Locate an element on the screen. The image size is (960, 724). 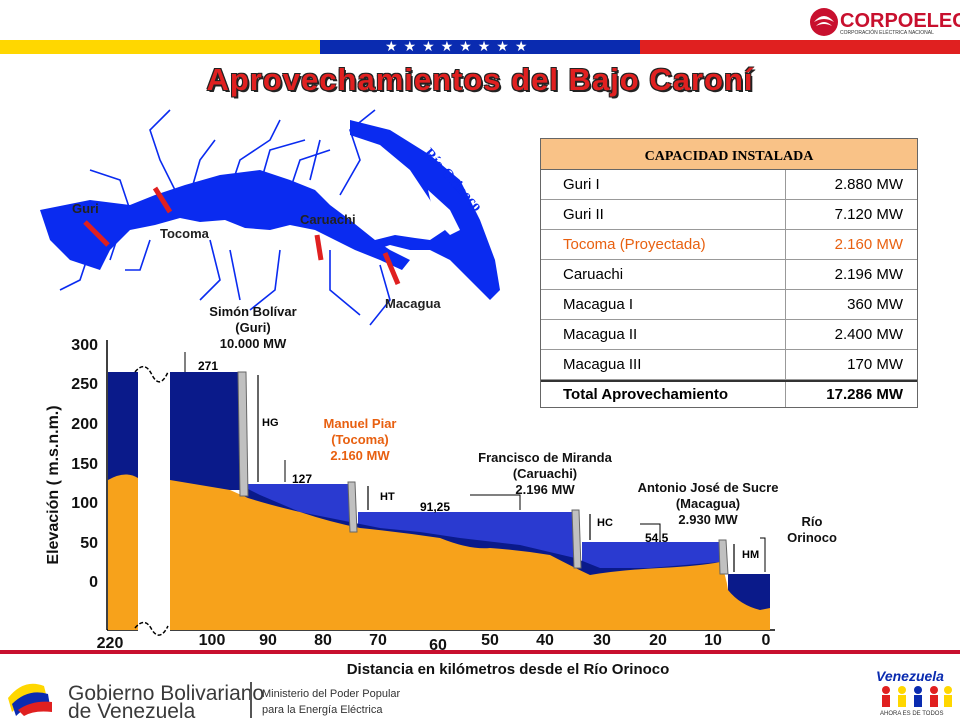
y-tick: 50 is located at coordinates (89, 543).